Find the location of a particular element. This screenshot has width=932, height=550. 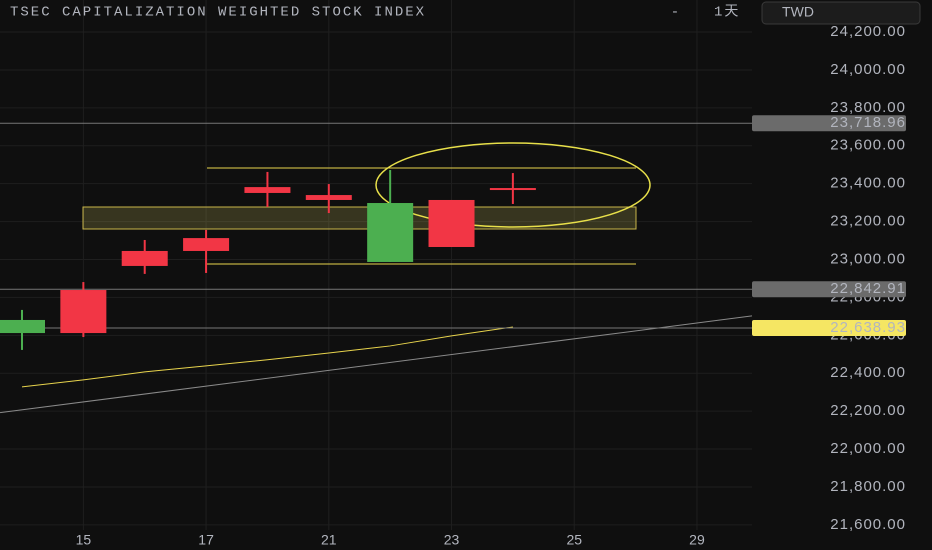

trendline is located at coordinates (376, 364).